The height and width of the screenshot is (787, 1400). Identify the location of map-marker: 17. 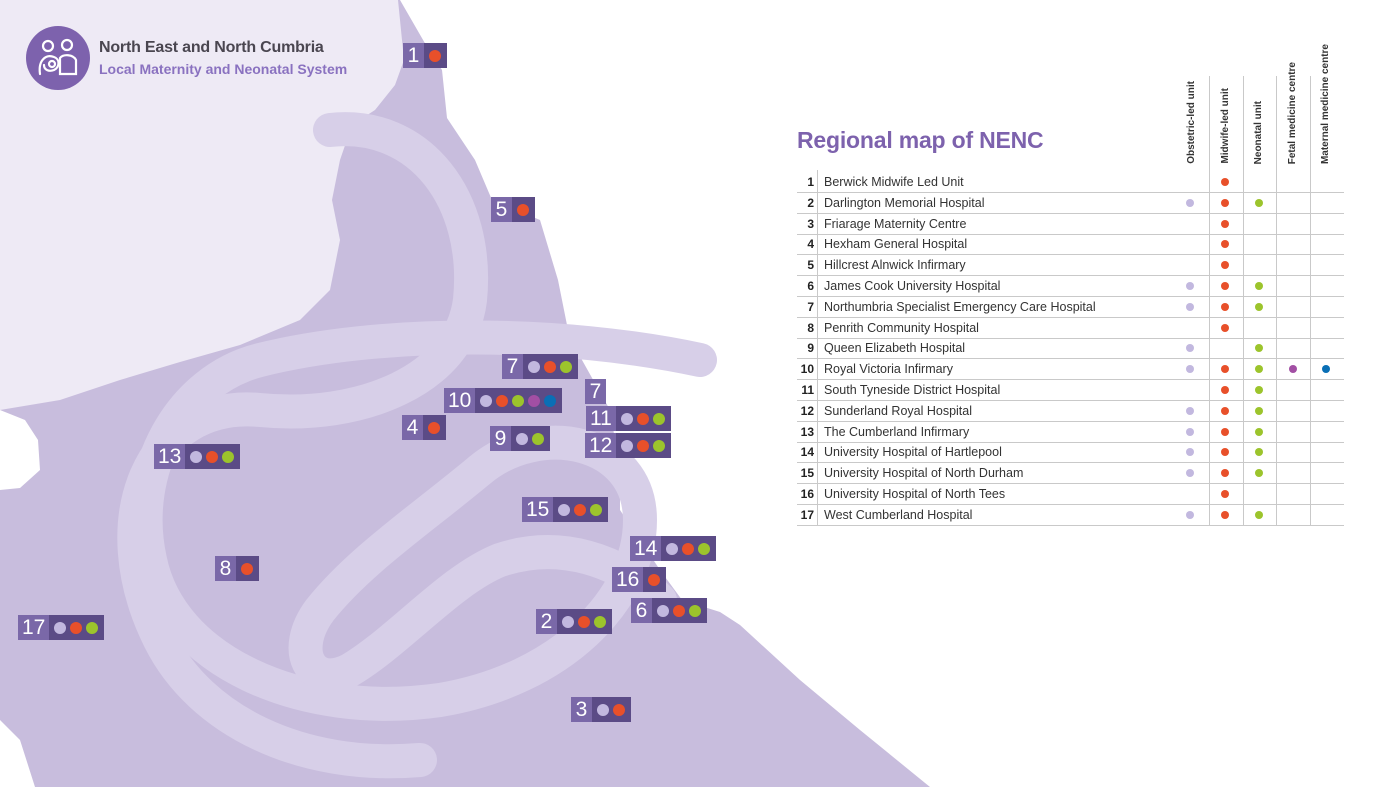
(61, 627).